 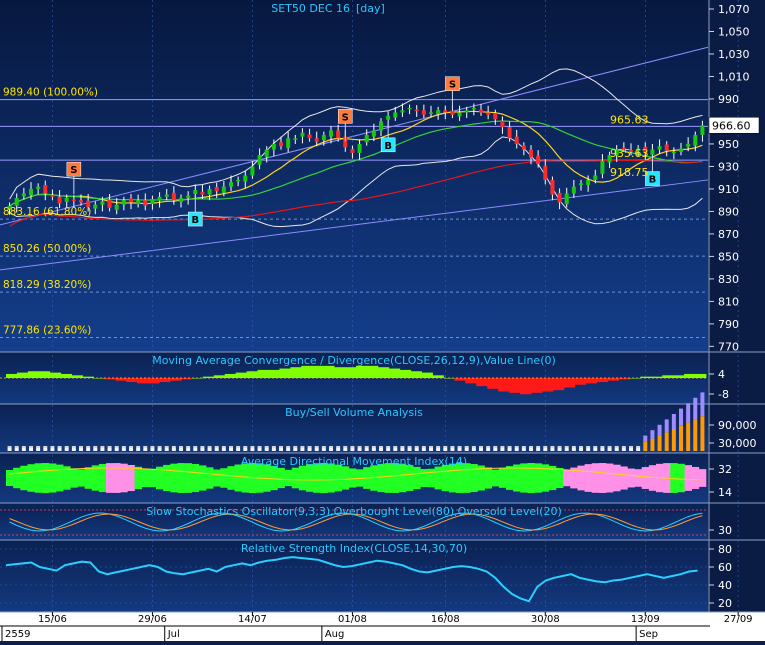 I want to click on sell-signal-box, so click(x=74, y=169).